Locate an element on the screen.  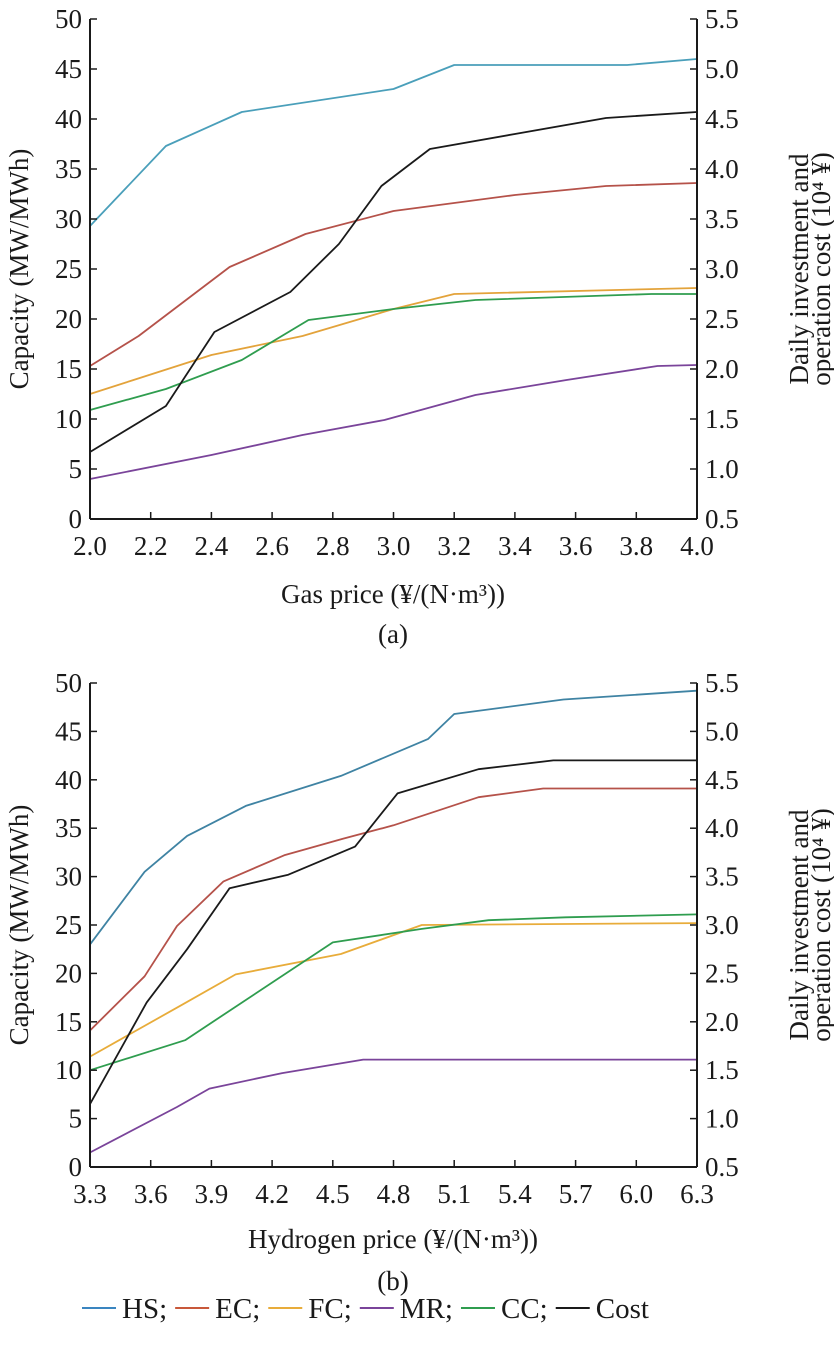
x-tick-label: 2.8 is located at coordinates (333, 546).